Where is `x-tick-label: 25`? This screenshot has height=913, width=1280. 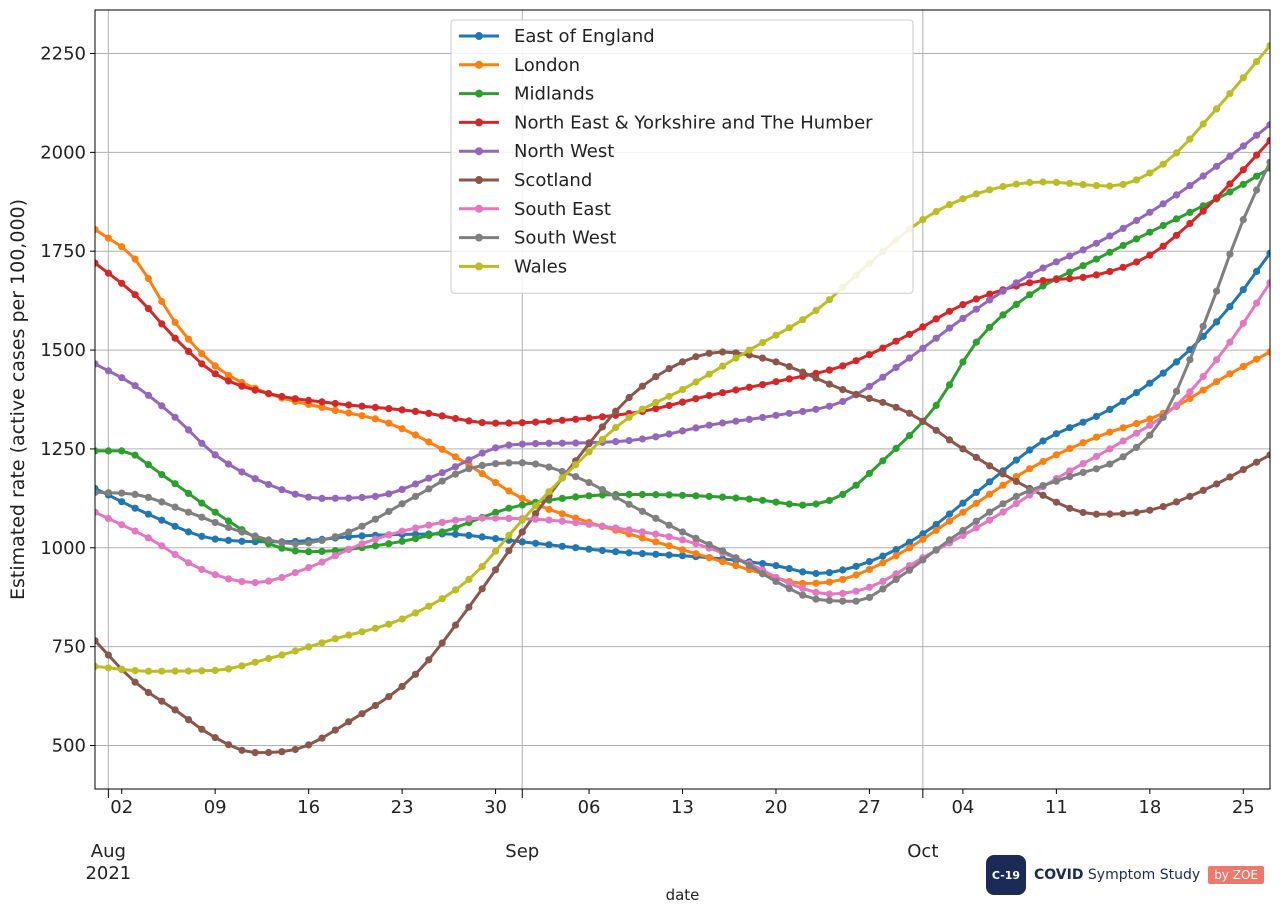
x-tick-label: 25 is located at coordinates (1243, 807).